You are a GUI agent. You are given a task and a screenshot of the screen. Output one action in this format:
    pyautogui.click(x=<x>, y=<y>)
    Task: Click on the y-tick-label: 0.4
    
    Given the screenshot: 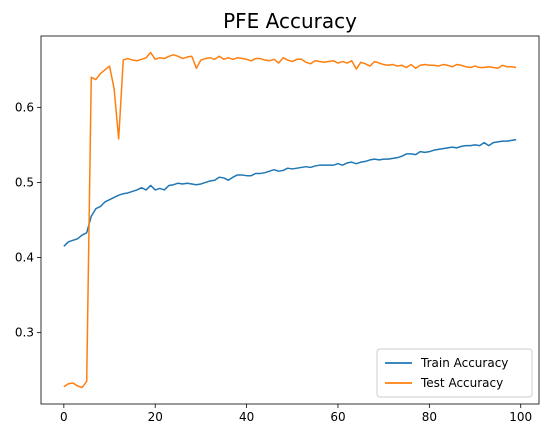 What is the action you would take?
    pyautogui.click(x=24, y=258)
    